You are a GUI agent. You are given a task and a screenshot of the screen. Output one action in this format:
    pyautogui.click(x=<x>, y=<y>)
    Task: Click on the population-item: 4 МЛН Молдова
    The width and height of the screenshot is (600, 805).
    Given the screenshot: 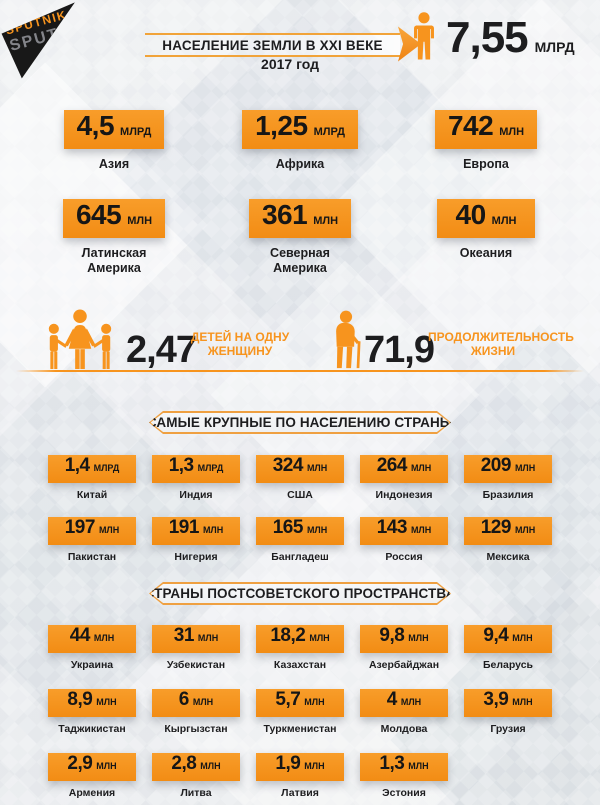 What is the action you would take?
    pyautogui.click(x=404, y=712)
    